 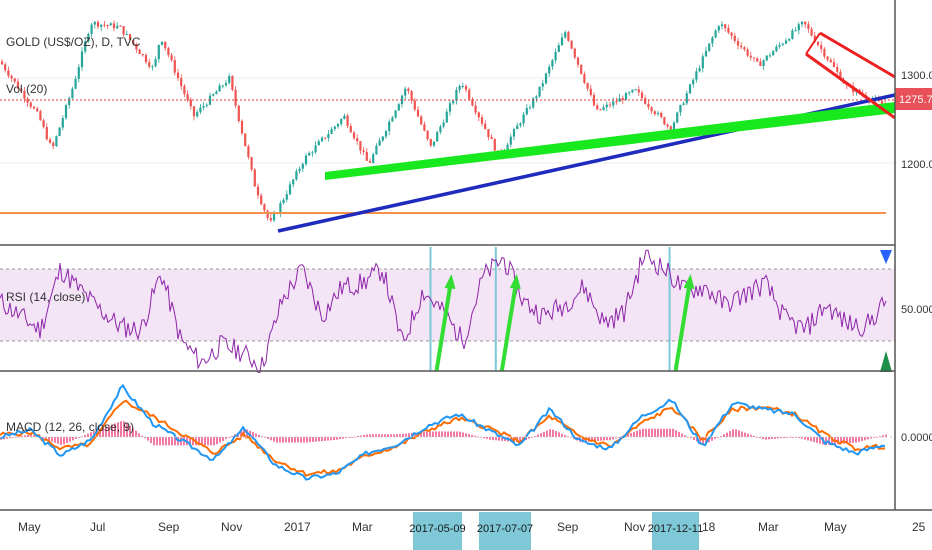 I want to click on x-tick: Sep, so click(x=568, y=527).